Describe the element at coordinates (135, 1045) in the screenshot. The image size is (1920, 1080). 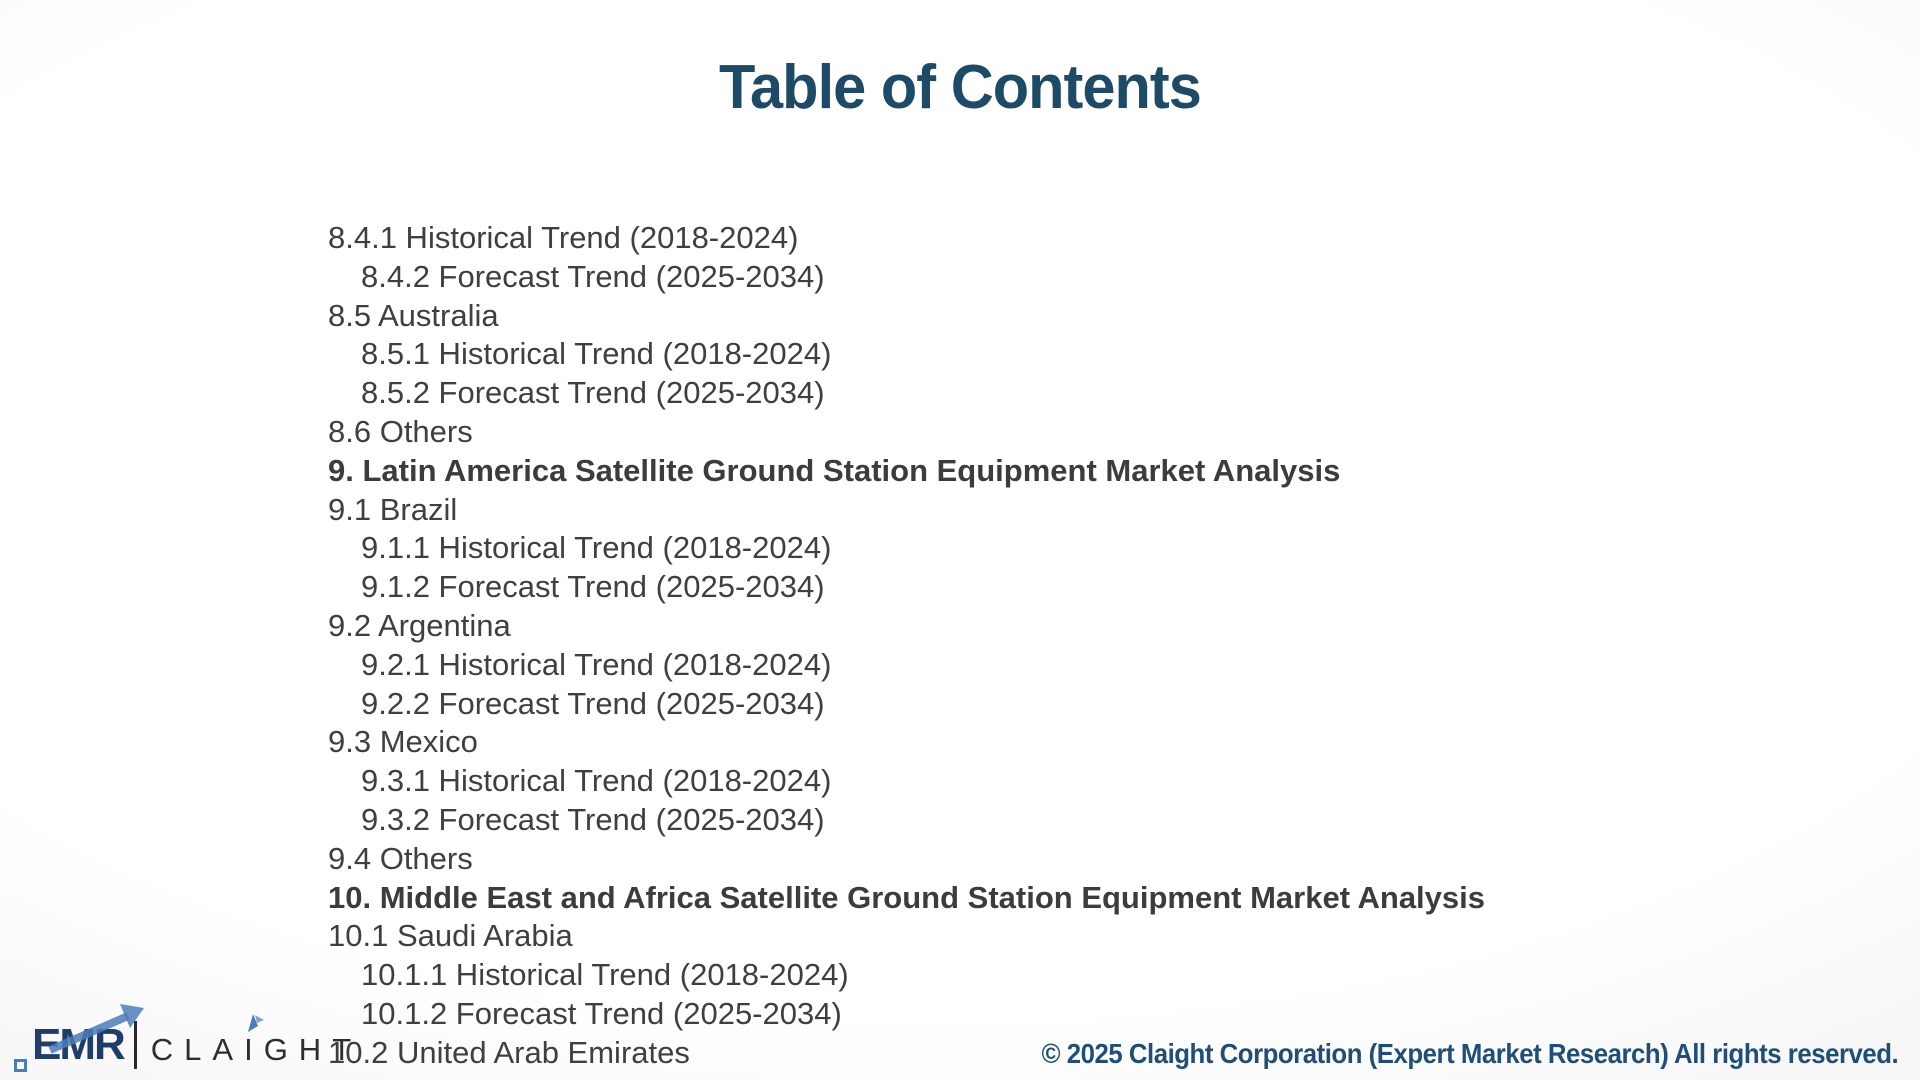
I see `logo-divider` at that location.